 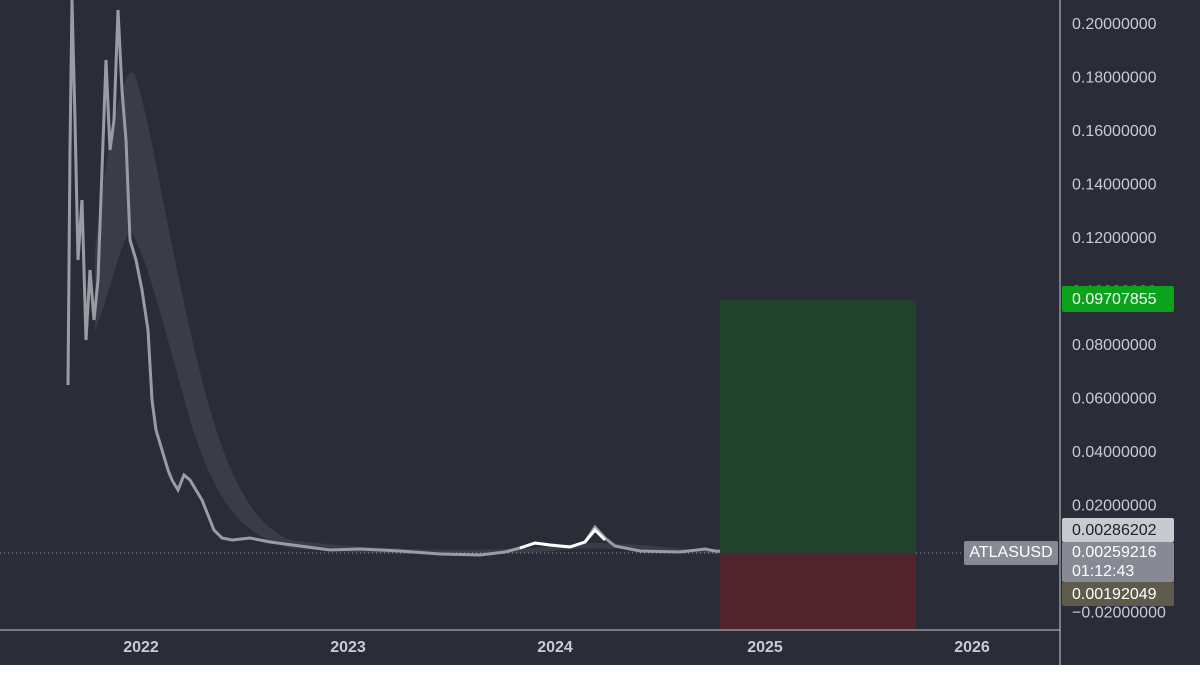 I want to click on price-tick-label: −0.02000000, so click(x=1119, y=613).